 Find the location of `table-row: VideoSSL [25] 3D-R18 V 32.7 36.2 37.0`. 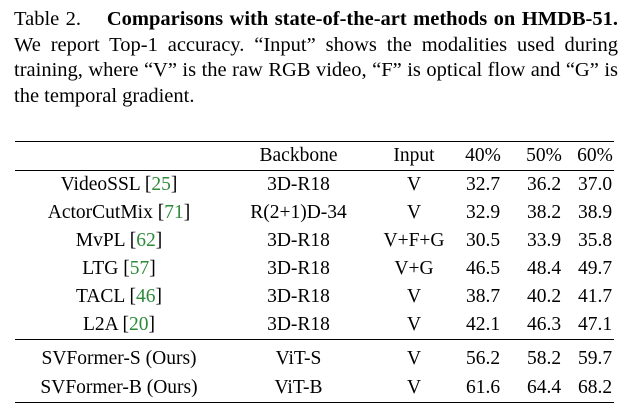

table-row: VideoSSL [25] 3D-R18 V 32.7 36.2 37.0 is located at coordinates (314, 185).